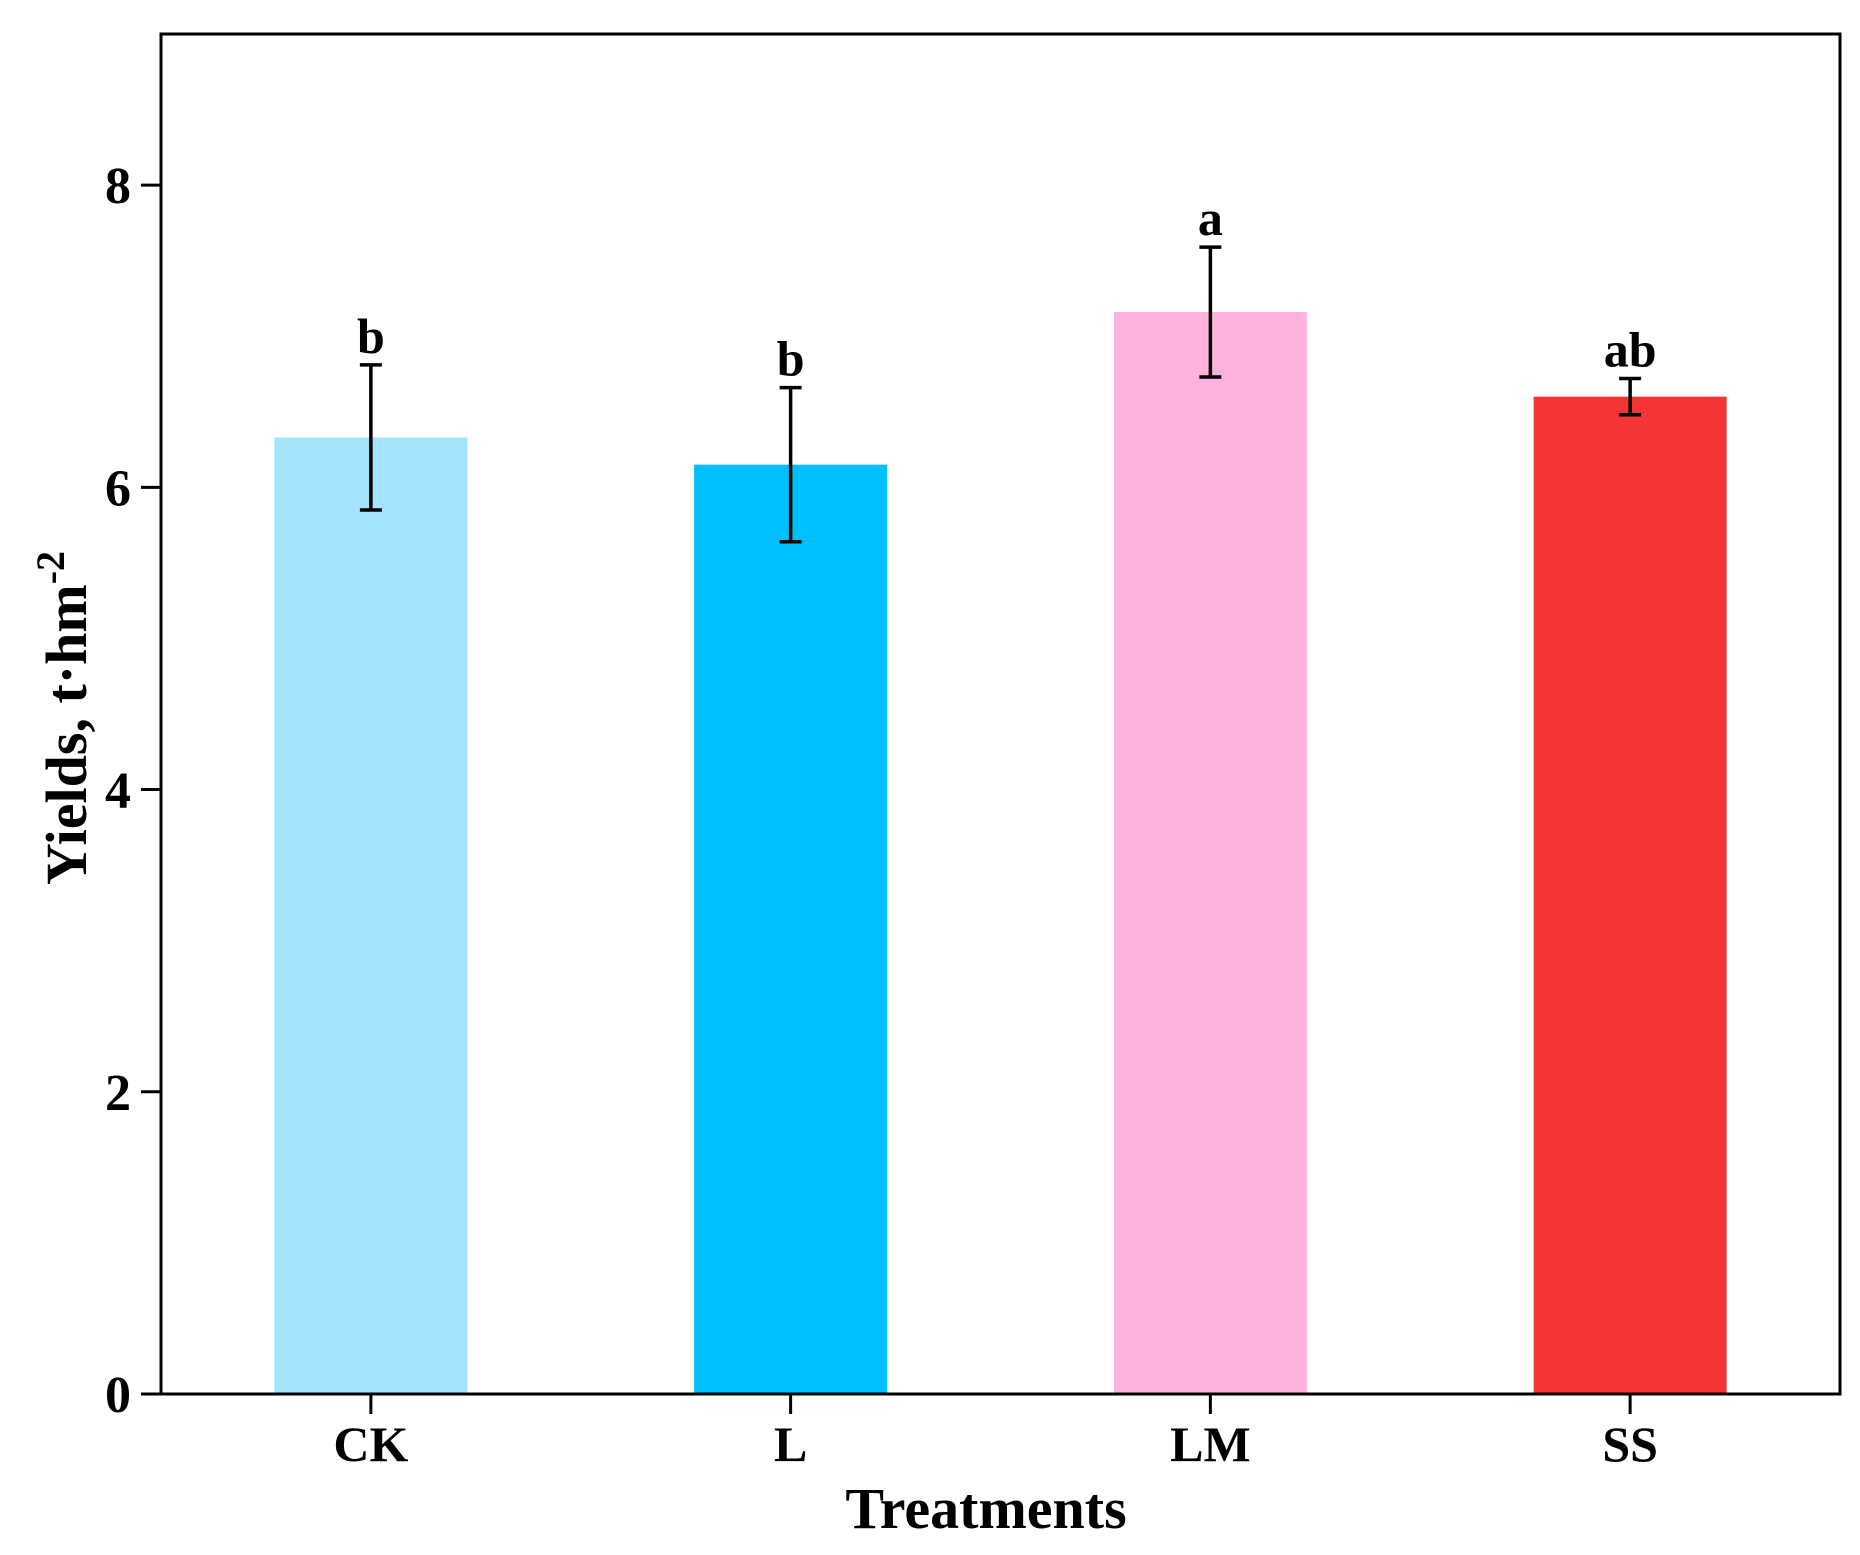  I want to click on y-axis-title-main: Yields, t·hm, so click(66, 734).